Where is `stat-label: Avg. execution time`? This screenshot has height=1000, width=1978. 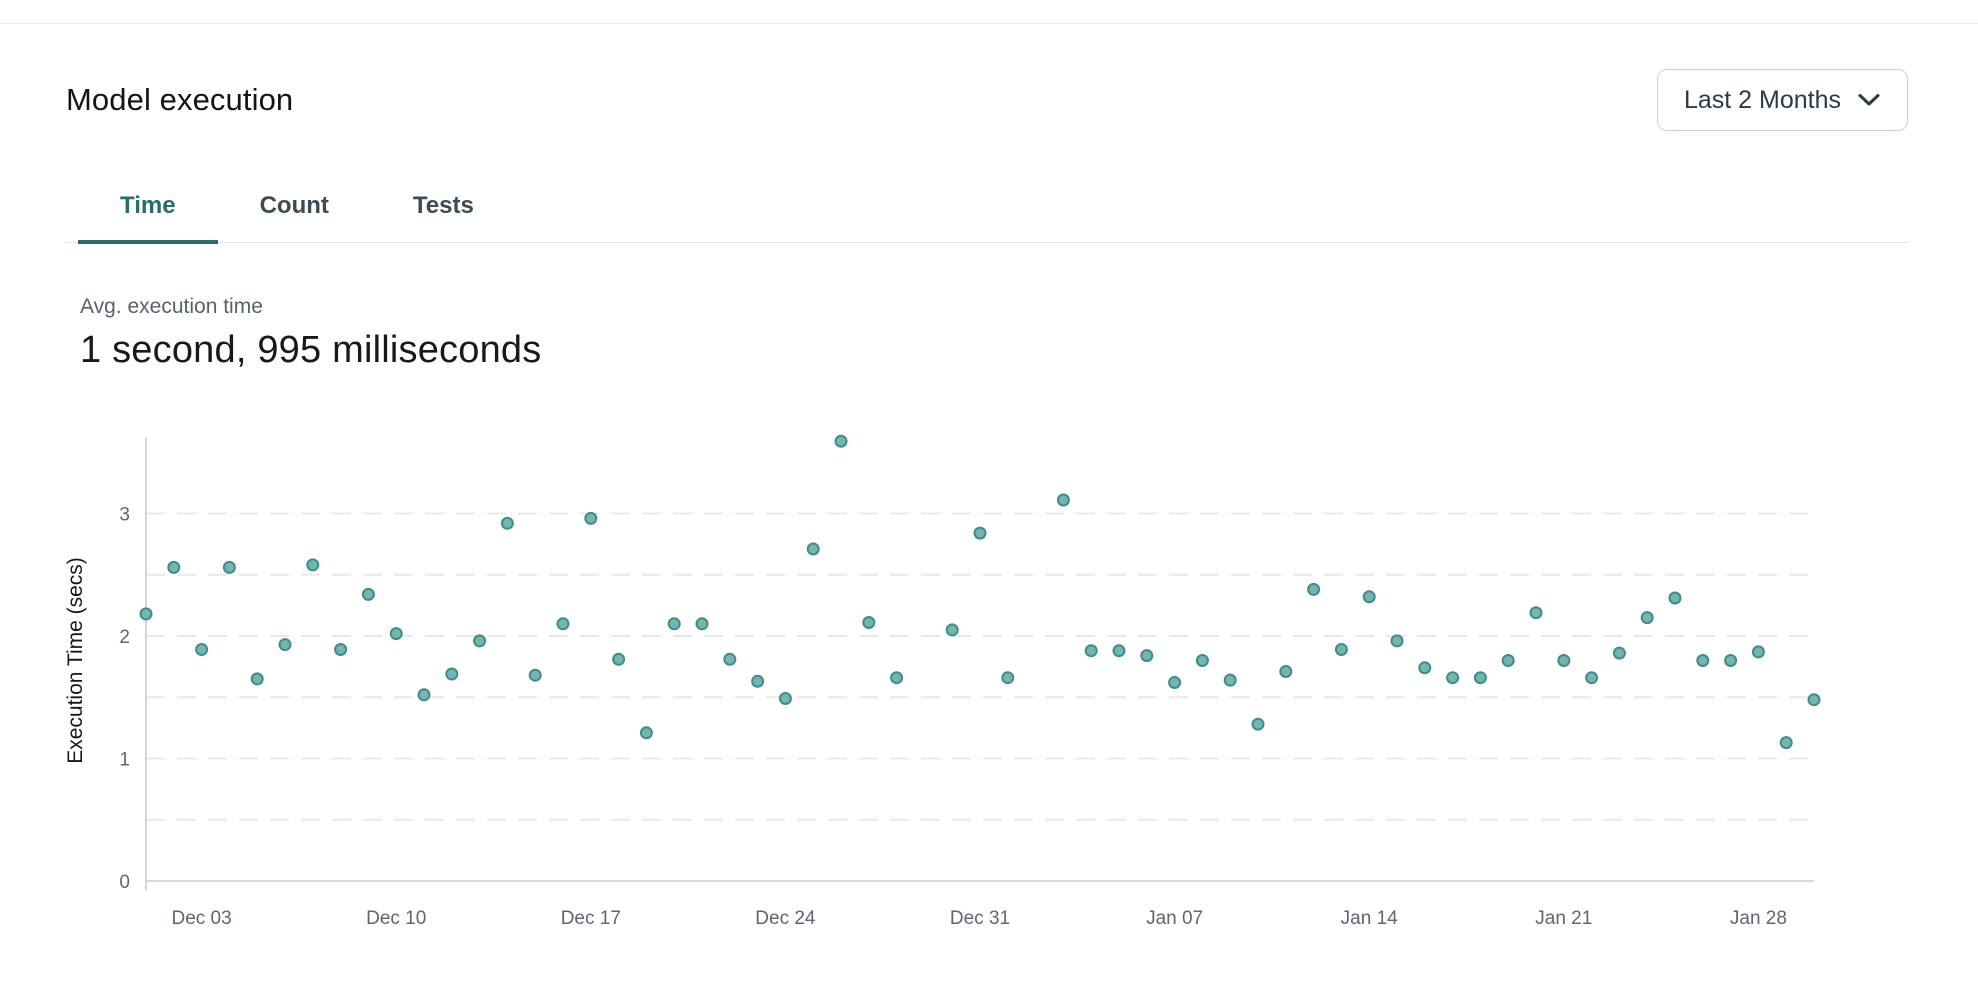 stat-label: Avg. execution time is located at coordinates (171, 306).